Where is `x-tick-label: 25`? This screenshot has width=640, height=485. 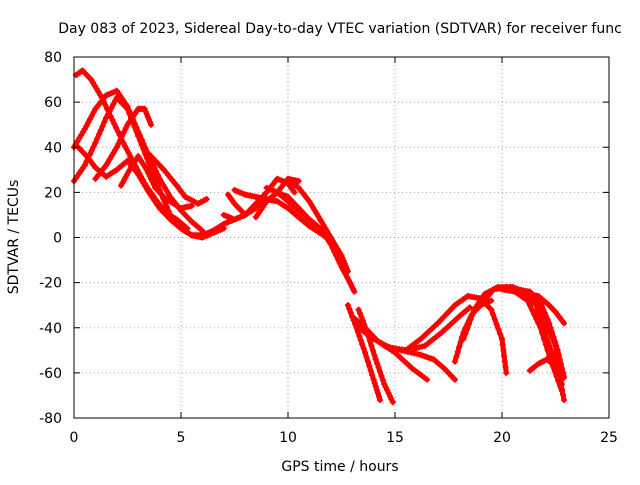
x-tick-label: 25 is located at coordinates (609, 438).